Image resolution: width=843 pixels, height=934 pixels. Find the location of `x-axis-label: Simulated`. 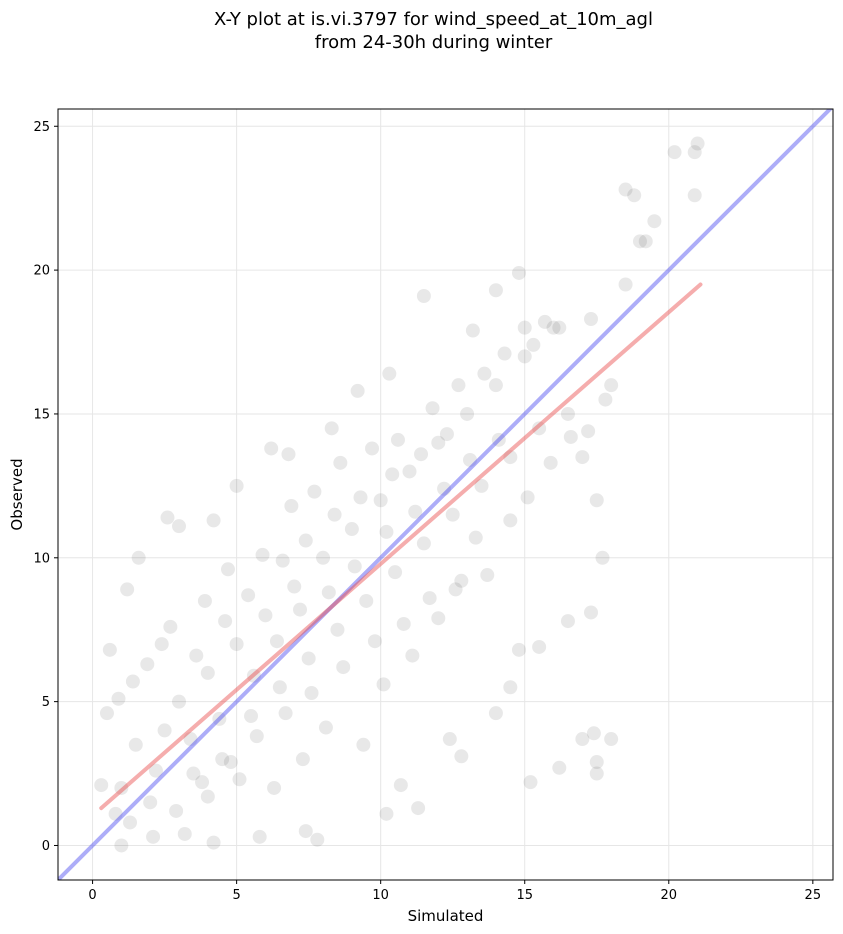

x-axis-label: Simulated is located at coordinates (446, 916).